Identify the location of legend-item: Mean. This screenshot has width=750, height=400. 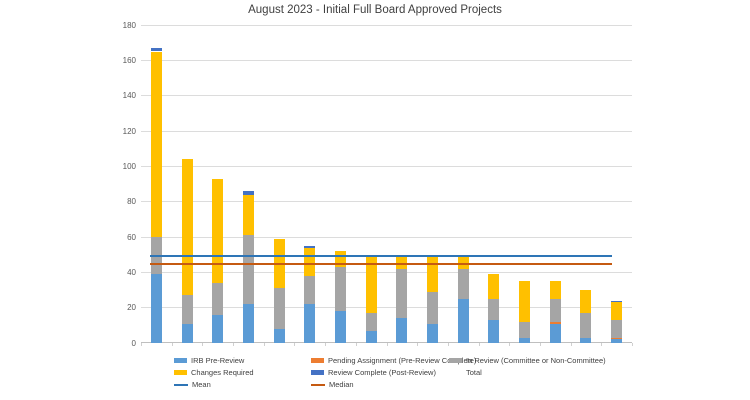
(192, 384).